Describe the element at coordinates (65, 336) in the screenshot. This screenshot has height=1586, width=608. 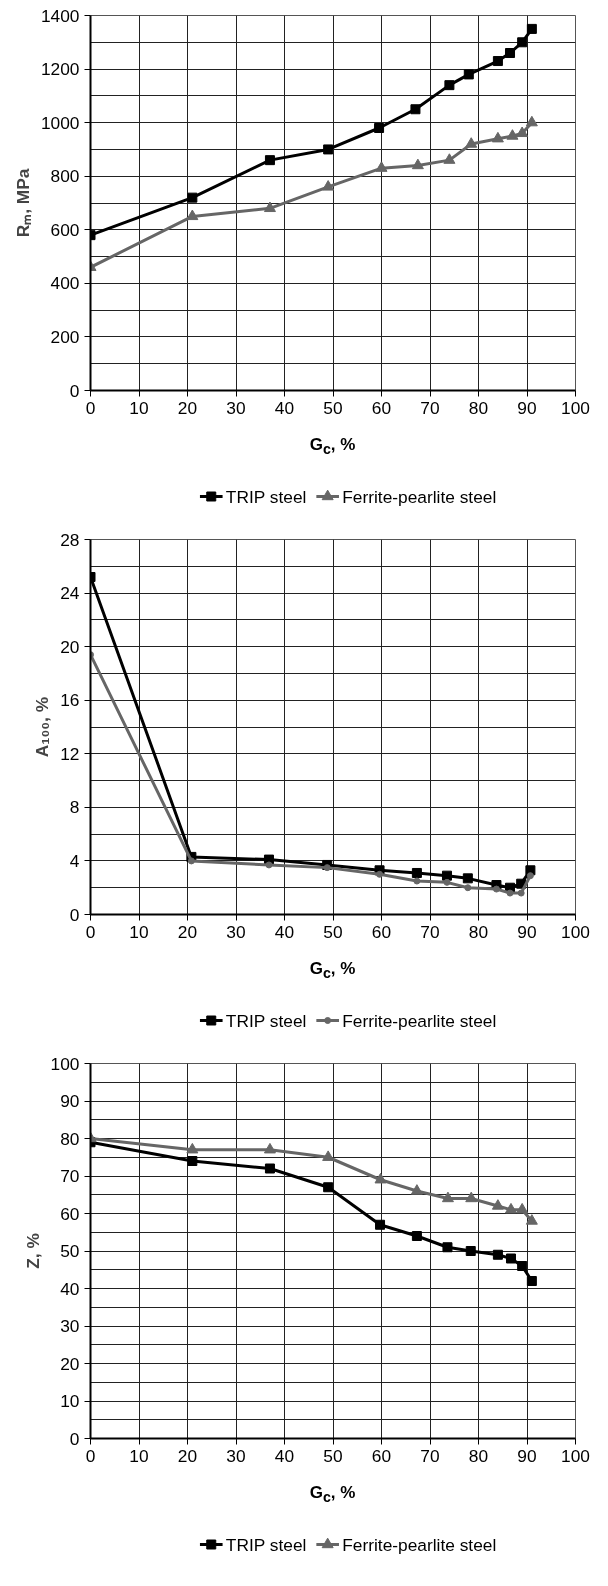
I see `y-tick-label: 200` at that location.